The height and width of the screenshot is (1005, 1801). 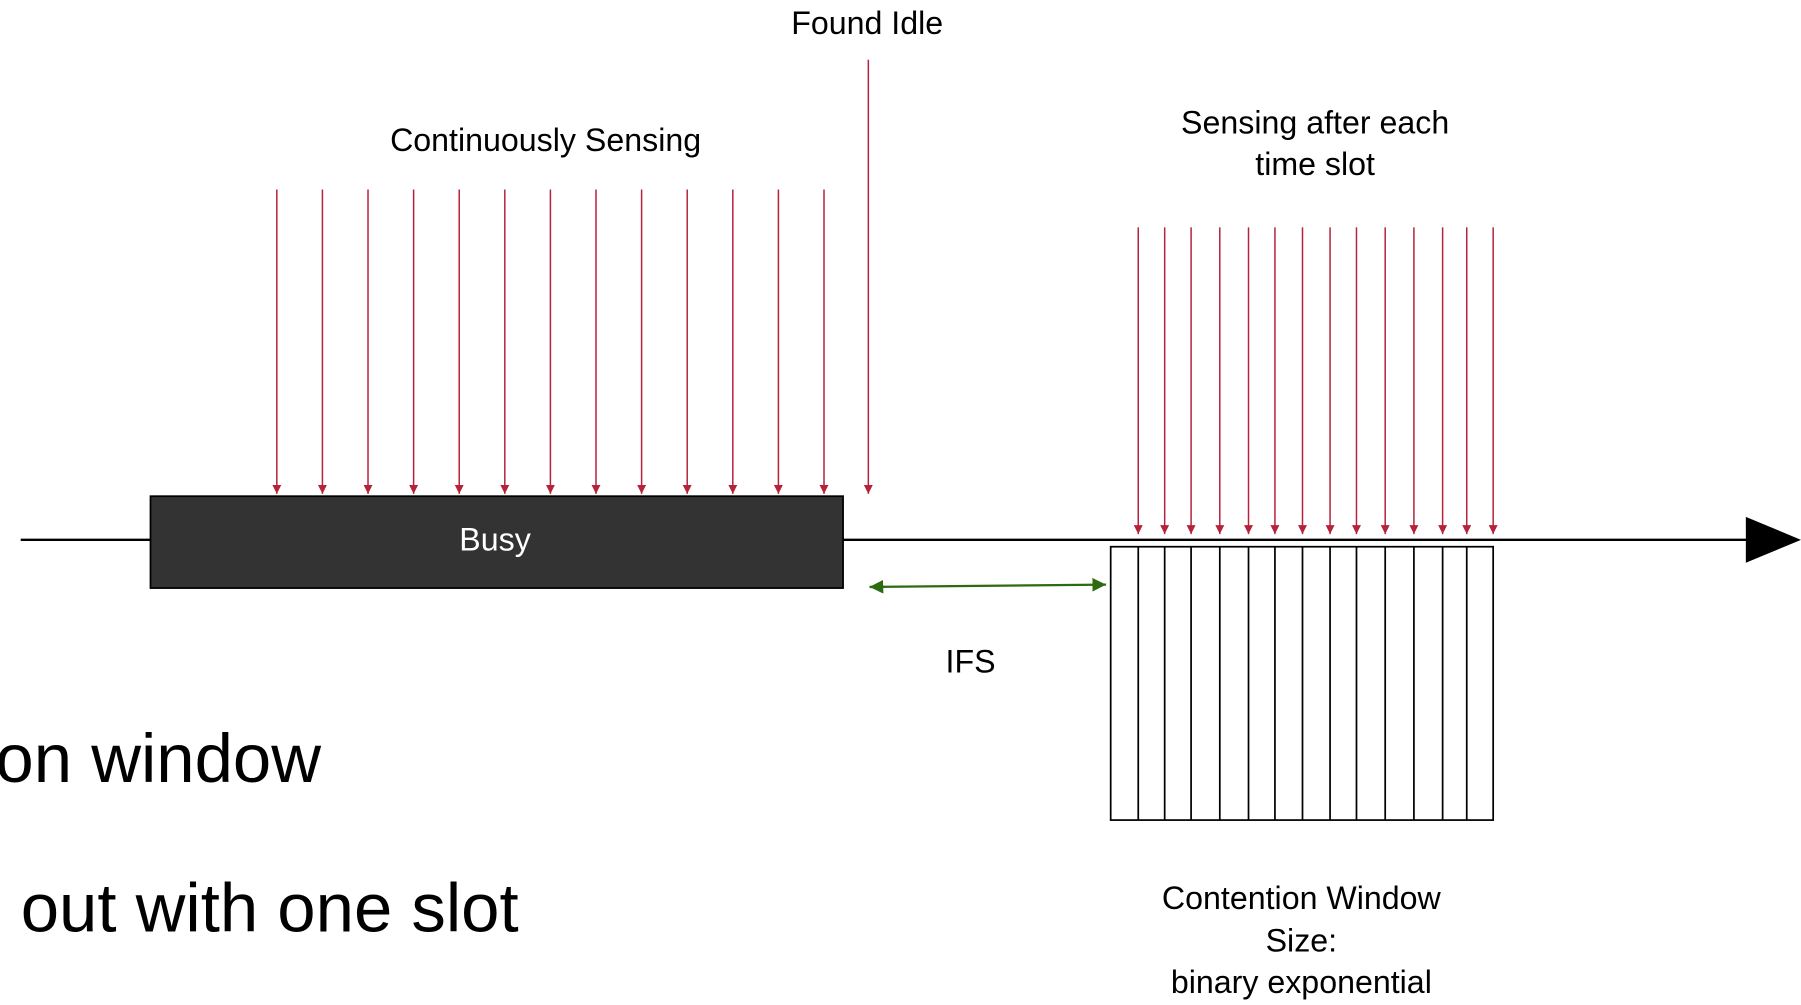 I want to click on cw-label: Size:, so click(x=1302, y=940).